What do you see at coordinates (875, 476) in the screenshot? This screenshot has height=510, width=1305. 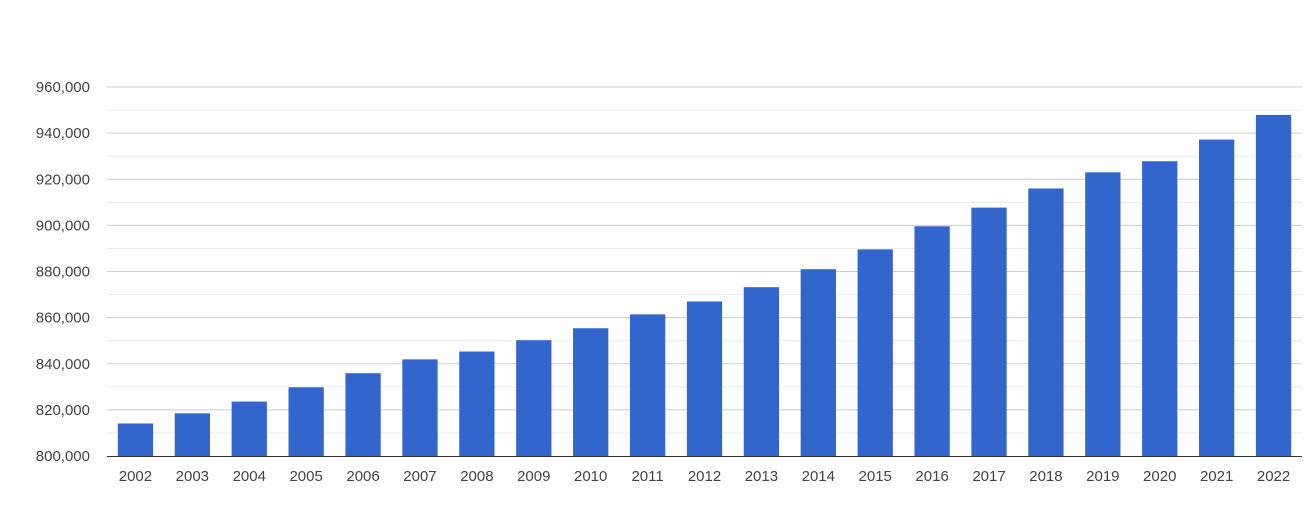 I see `x-tick-label: 2015` at bounding box center [875, 476].